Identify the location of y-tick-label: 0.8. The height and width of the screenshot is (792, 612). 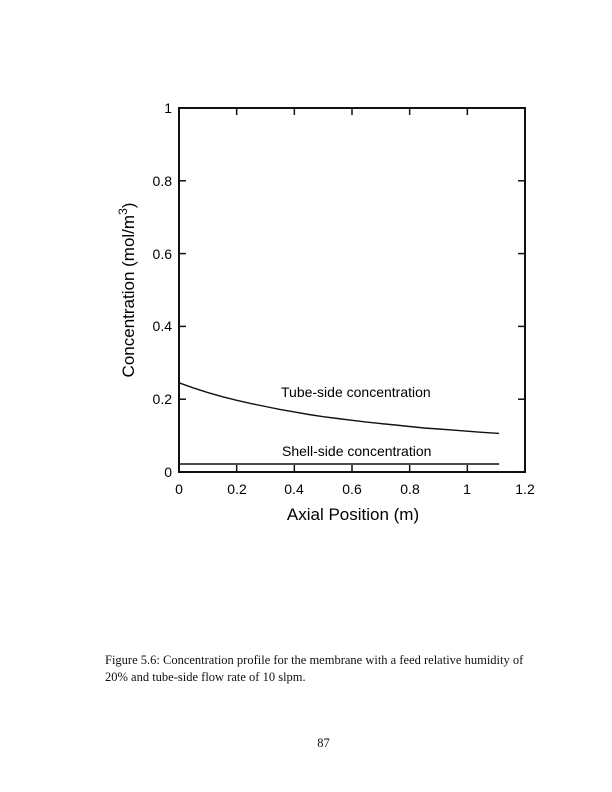
(162, 181).